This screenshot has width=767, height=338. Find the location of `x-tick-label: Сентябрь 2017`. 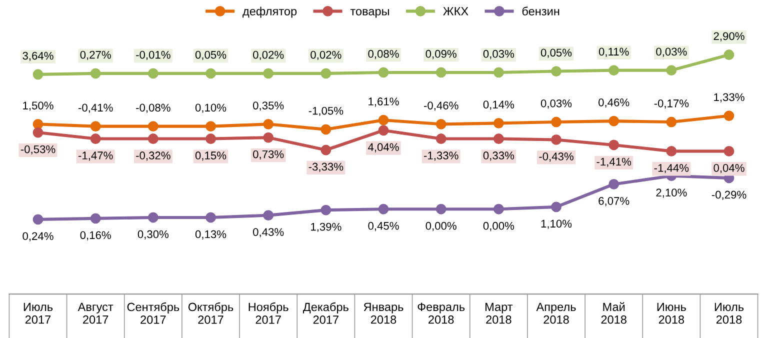

x-tick-label: Сентябрь 2017 is located at coordinates (153, 313).